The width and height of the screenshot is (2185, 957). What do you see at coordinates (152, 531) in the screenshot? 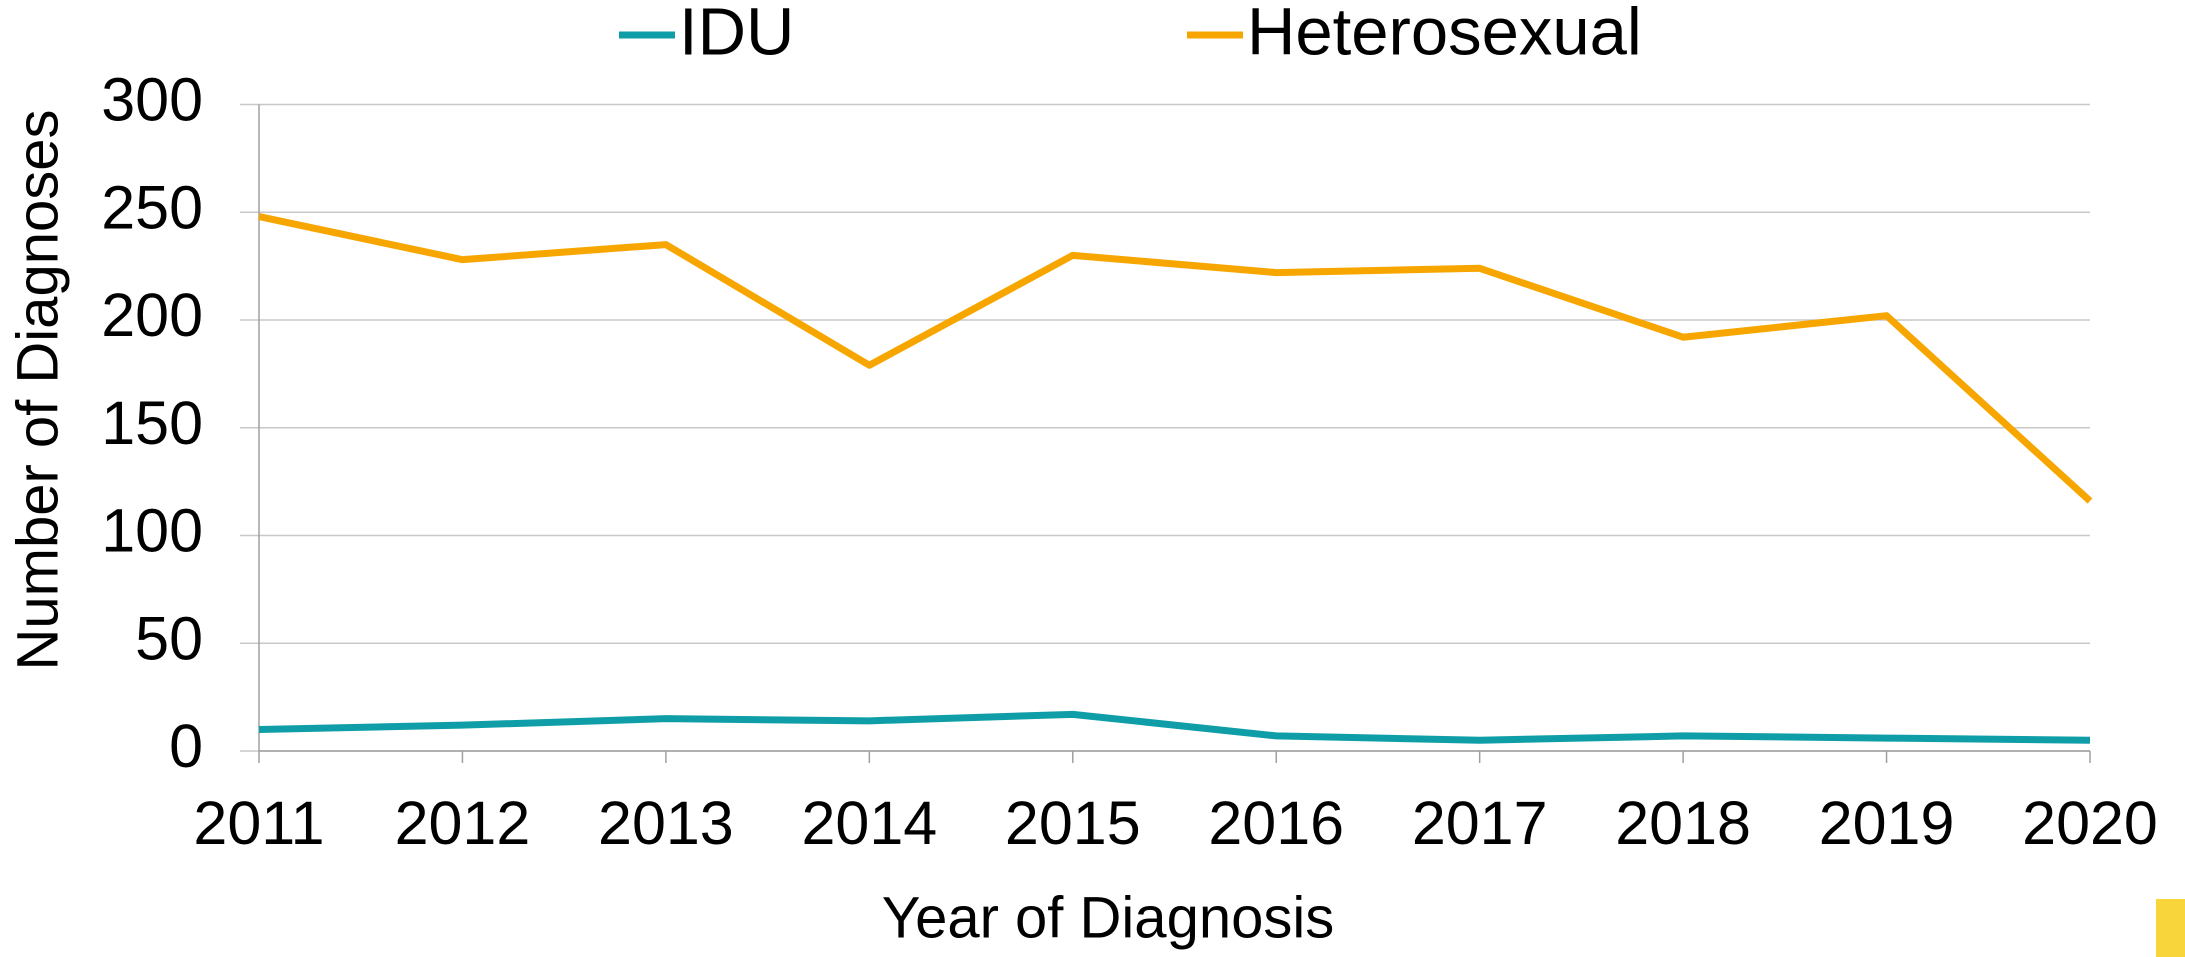
I see `y-tick-label: 100` at bounding box center [152, 531].